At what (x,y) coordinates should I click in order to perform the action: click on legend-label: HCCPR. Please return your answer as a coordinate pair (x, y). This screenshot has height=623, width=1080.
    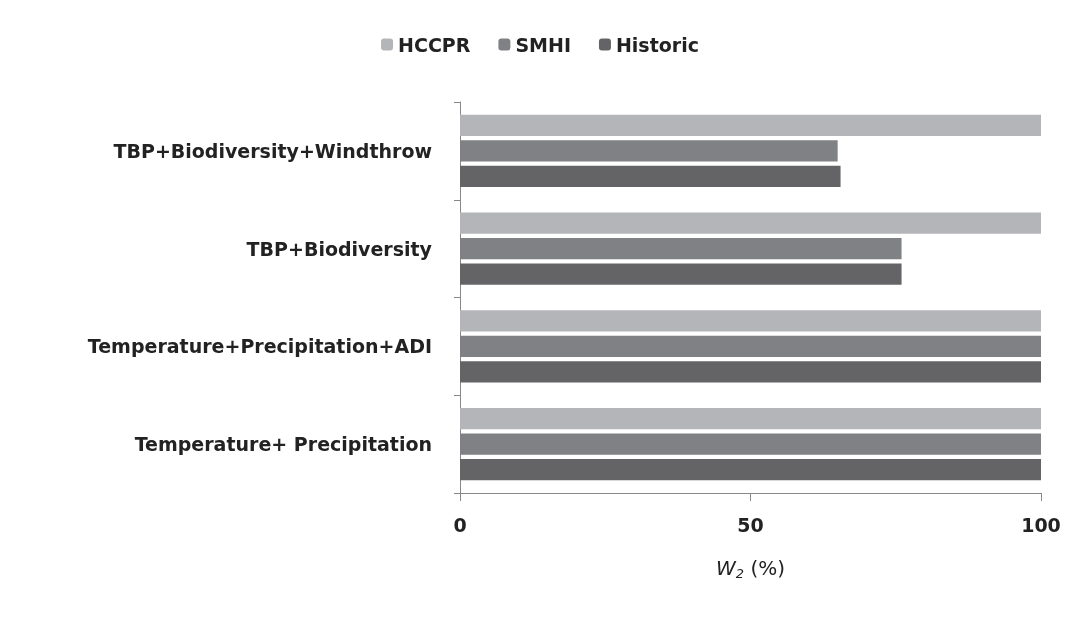
    Looking at the image, I should click on (434, 44).